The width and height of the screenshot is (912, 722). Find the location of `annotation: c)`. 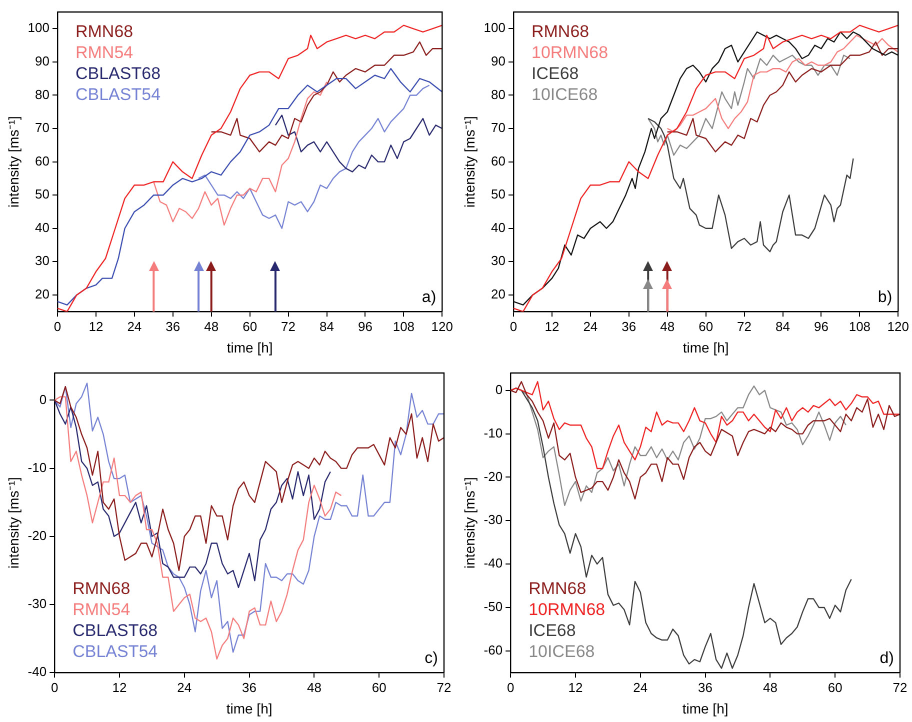

annotation: c) is located at coordinates (431, 659).